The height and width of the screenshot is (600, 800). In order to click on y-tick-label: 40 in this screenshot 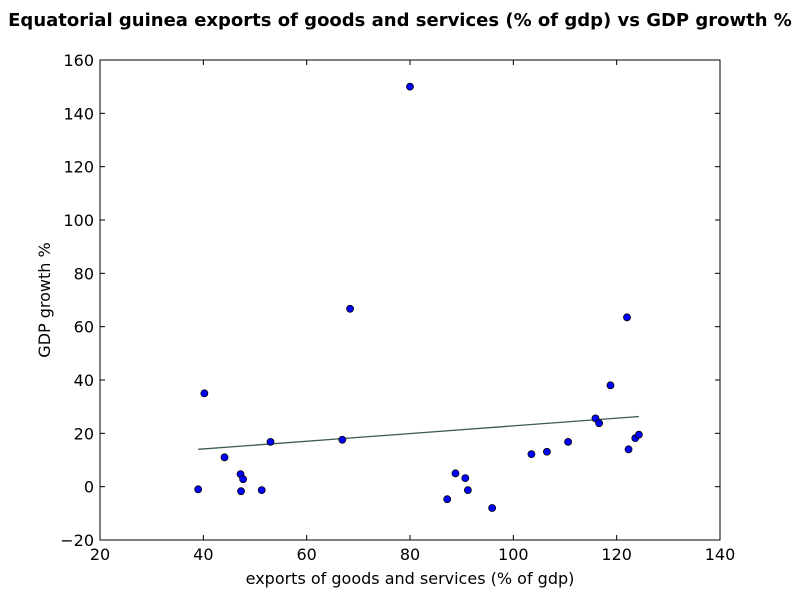, I will do `click(84, 380)`.